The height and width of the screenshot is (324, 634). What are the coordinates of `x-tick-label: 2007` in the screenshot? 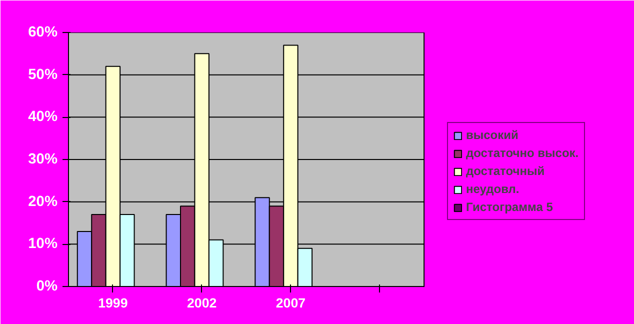 It's located at (291, 303).